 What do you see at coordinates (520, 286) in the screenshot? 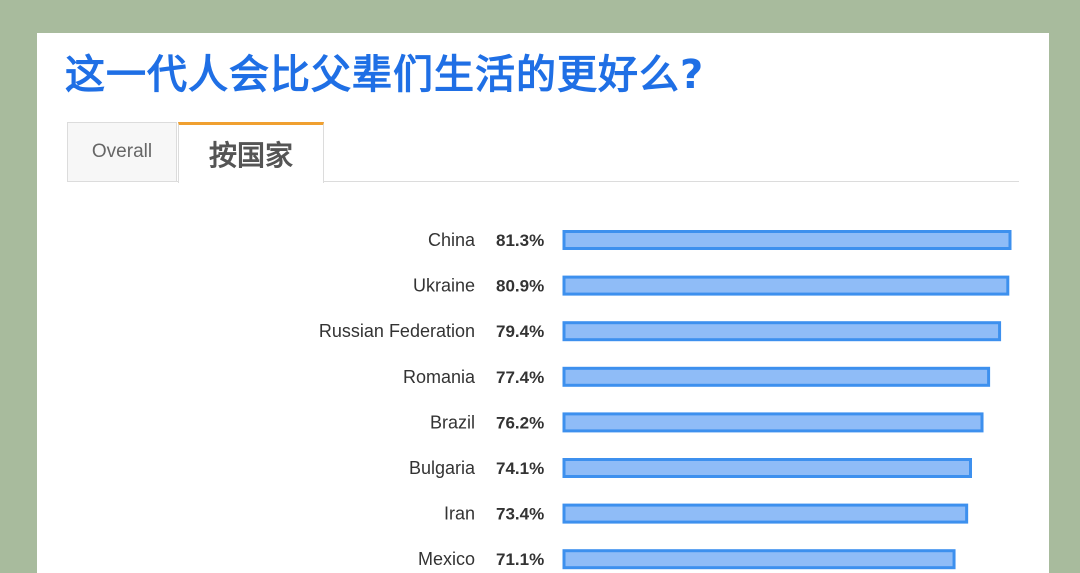
I see `value-label: 80.9%` at bounding box center [520, 286].